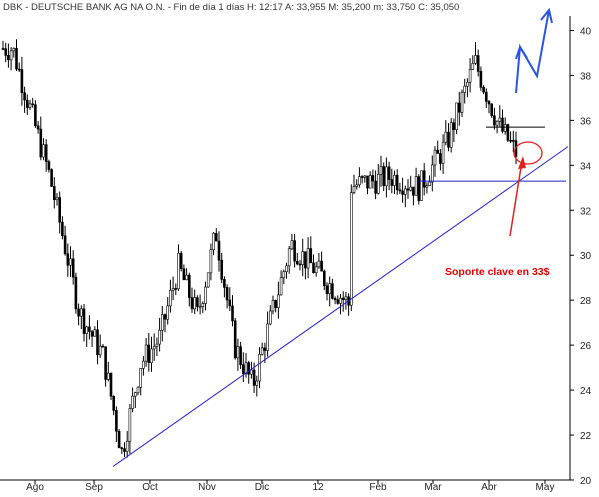 The height and width of the screenshot is (497, 599). Describe the element at coordinates (265, 7) in the screenshot. I see `header-high: H: 12:17` at that location.